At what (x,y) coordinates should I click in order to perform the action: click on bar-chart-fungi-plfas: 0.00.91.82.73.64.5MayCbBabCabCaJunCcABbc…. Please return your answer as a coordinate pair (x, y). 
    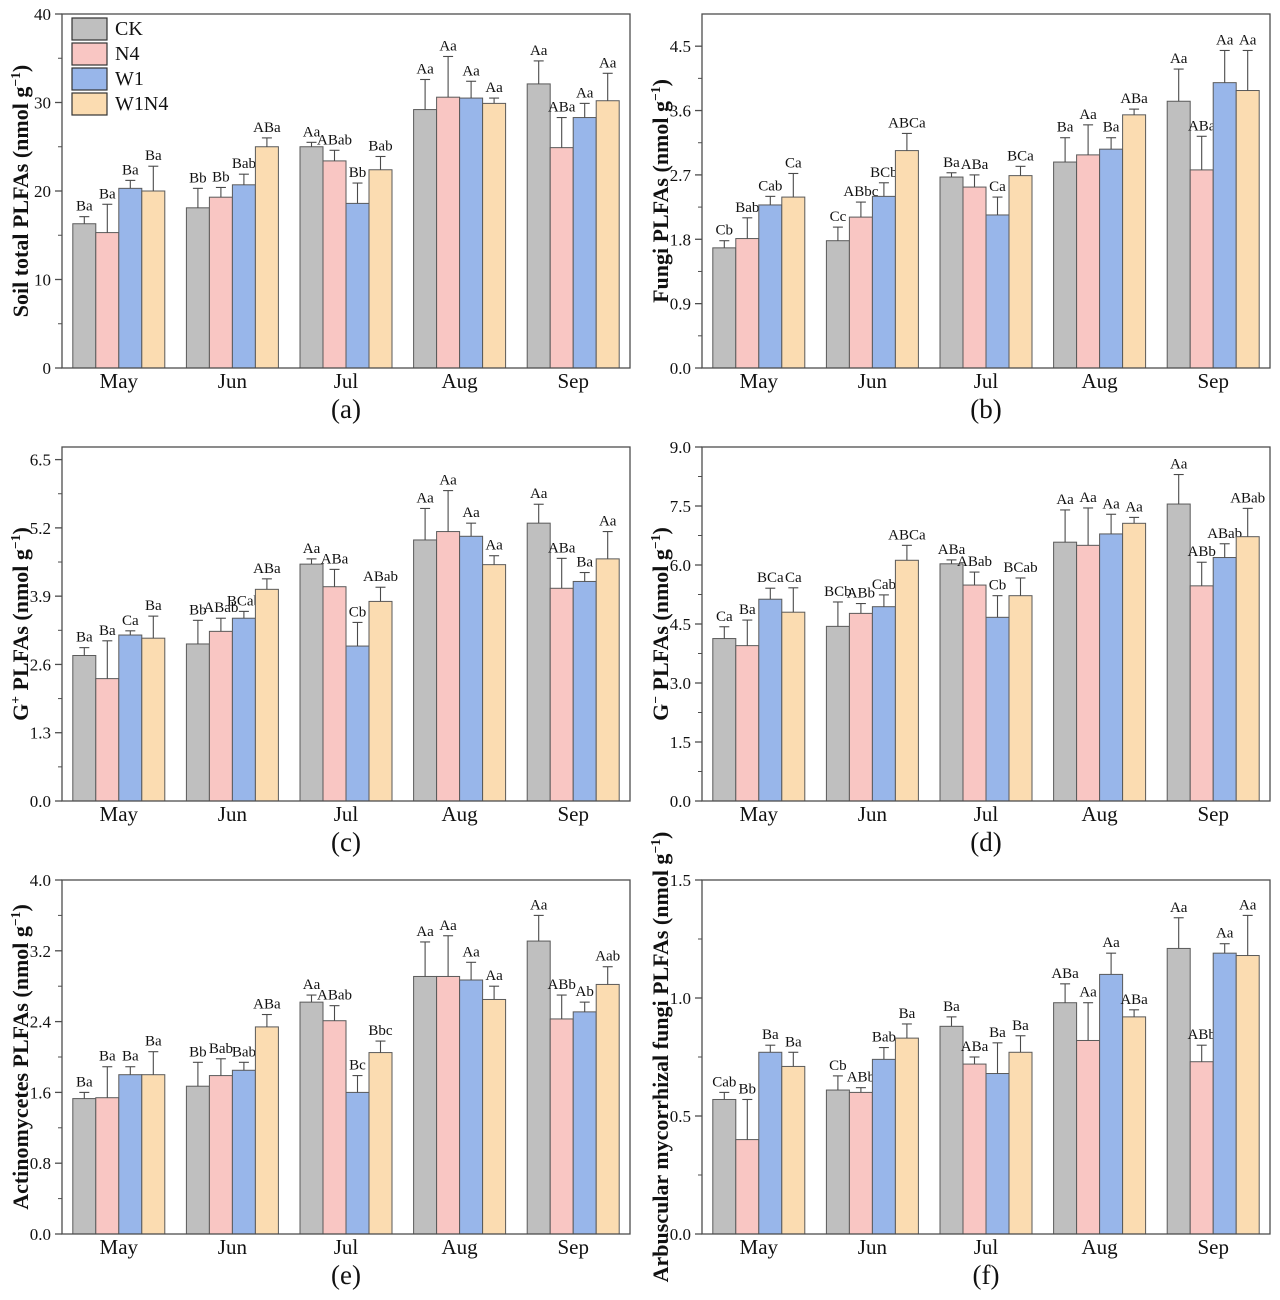
    Looking at the image, I should click on (970, 203).